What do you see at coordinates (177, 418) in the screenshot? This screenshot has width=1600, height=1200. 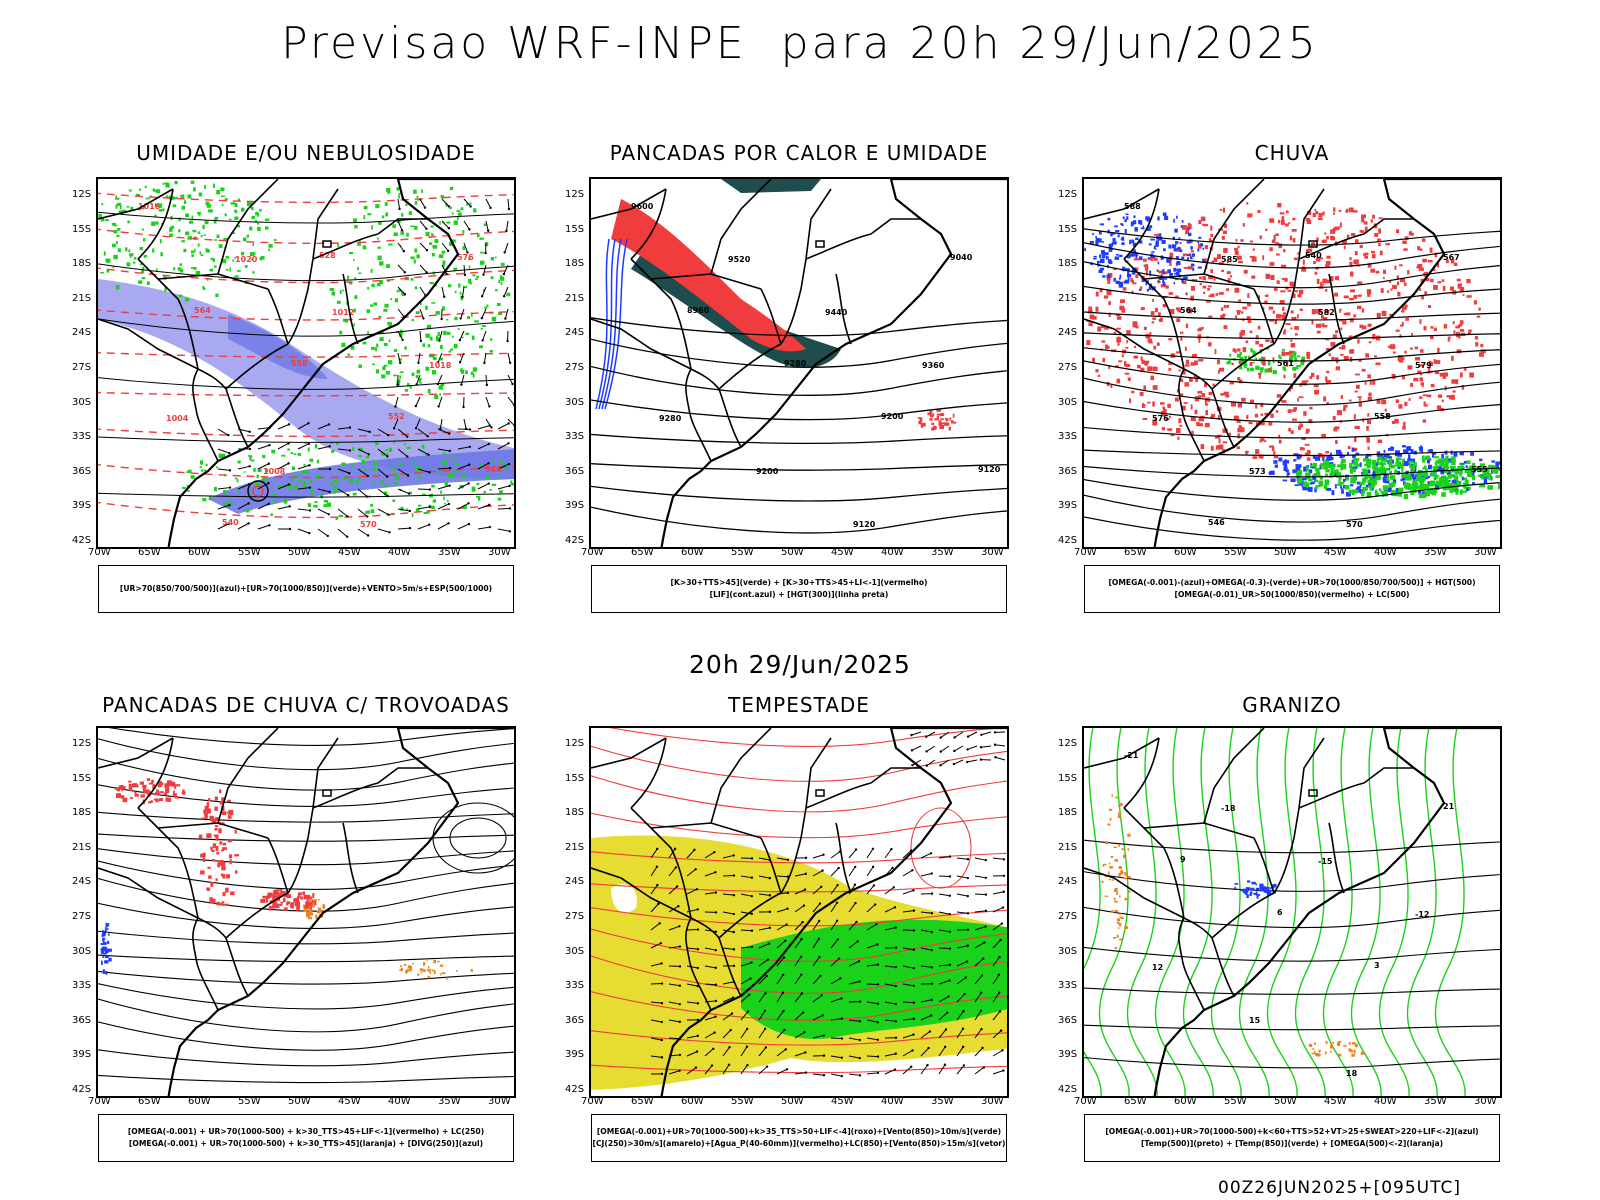 I see `contour-value-label: 1004` at bounding box center [177, 418].